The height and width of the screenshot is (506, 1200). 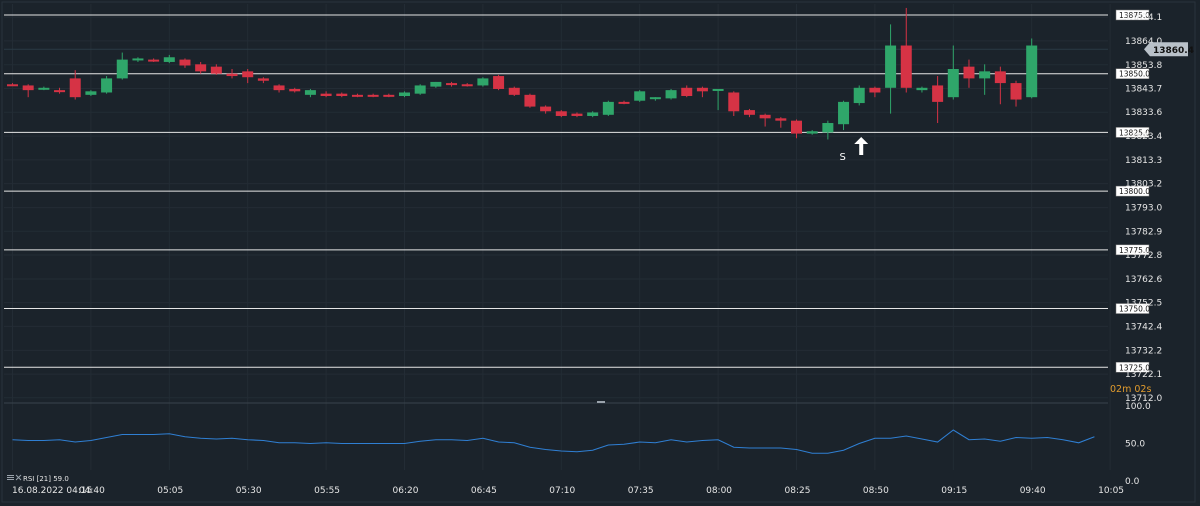 What do you see at coordinates (1143, 185) in the screenshot?
I see `price-tick-label: 13803.2` at bounding box center [1143, 185].